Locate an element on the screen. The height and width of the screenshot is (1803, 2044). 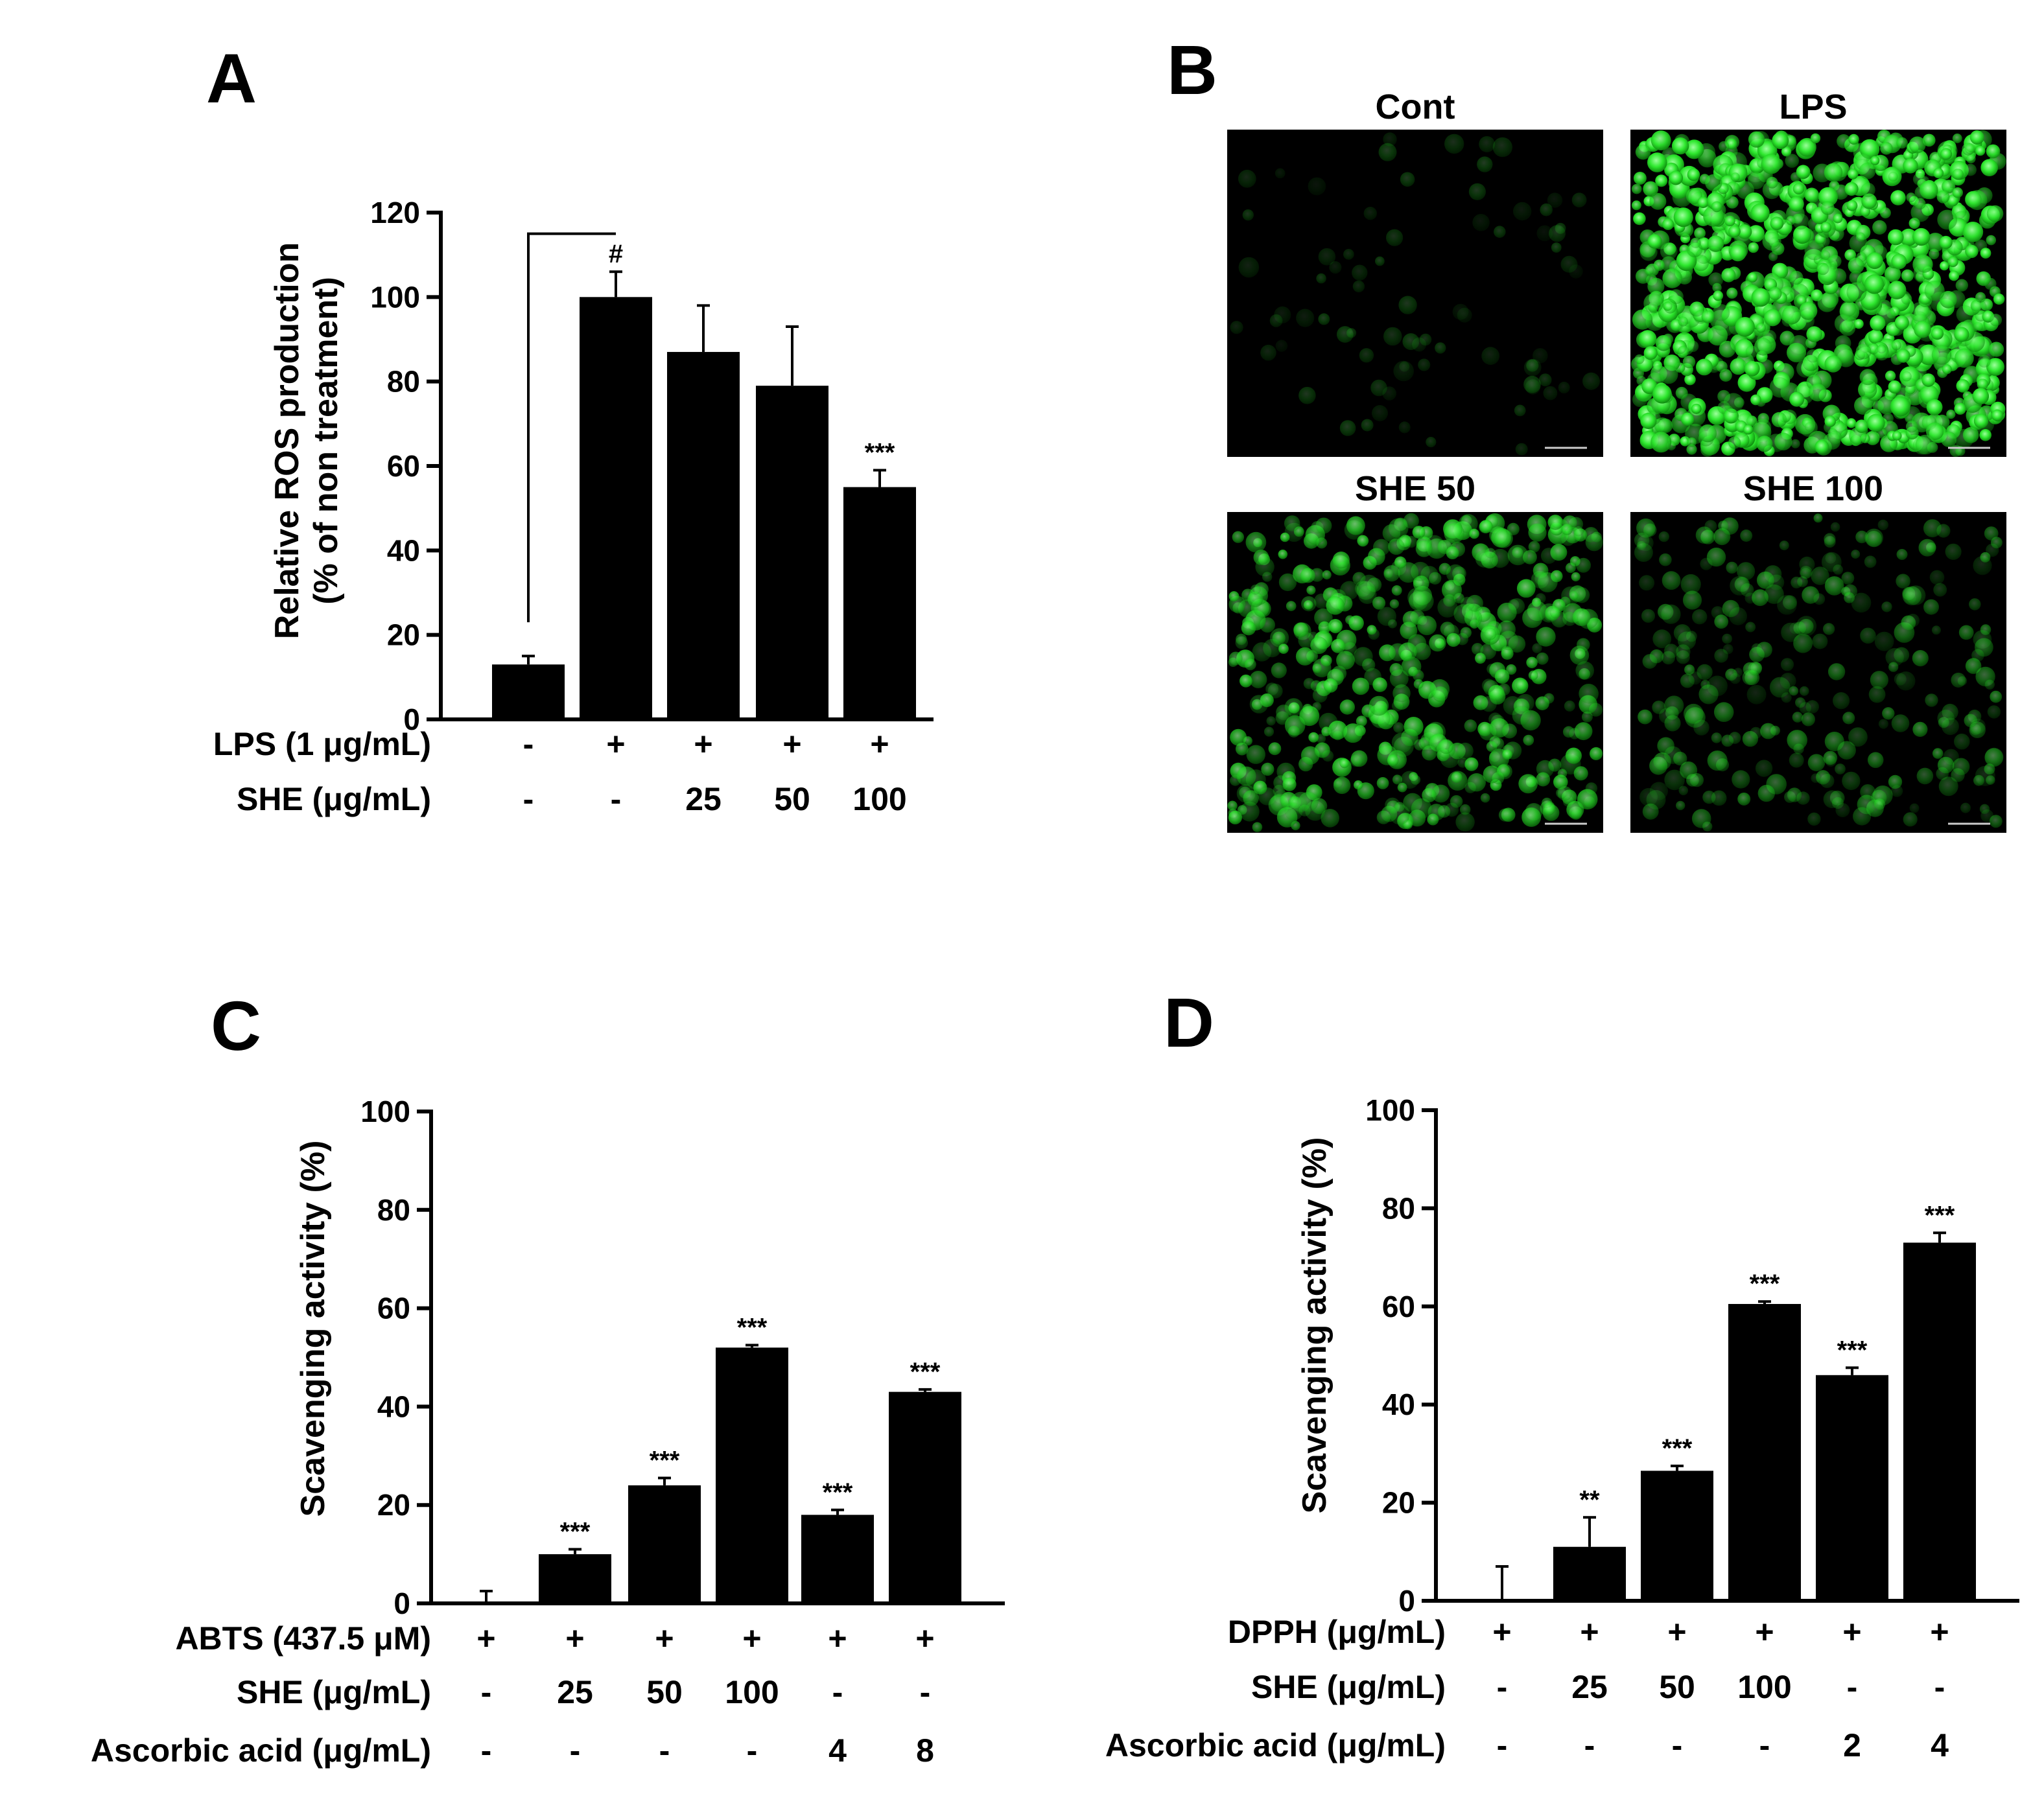
c-condition-row-label: SHE (μg/mL) is located at coordinates (334, 1692).